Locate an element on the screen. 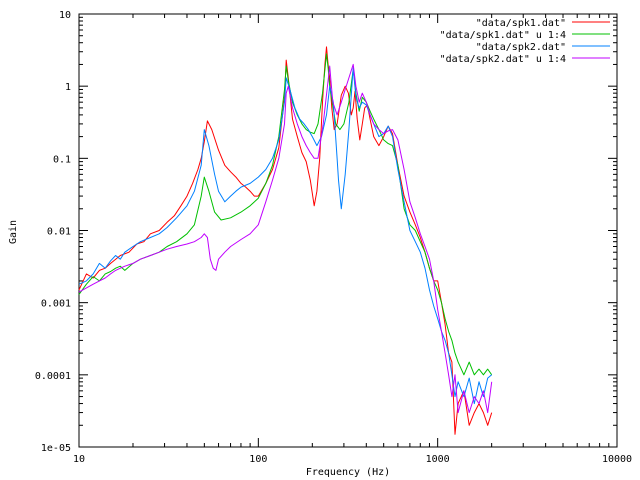 This screenshot has height=480, width=640. y-tick-label: 0.1 is located at coordinates (62, 159).